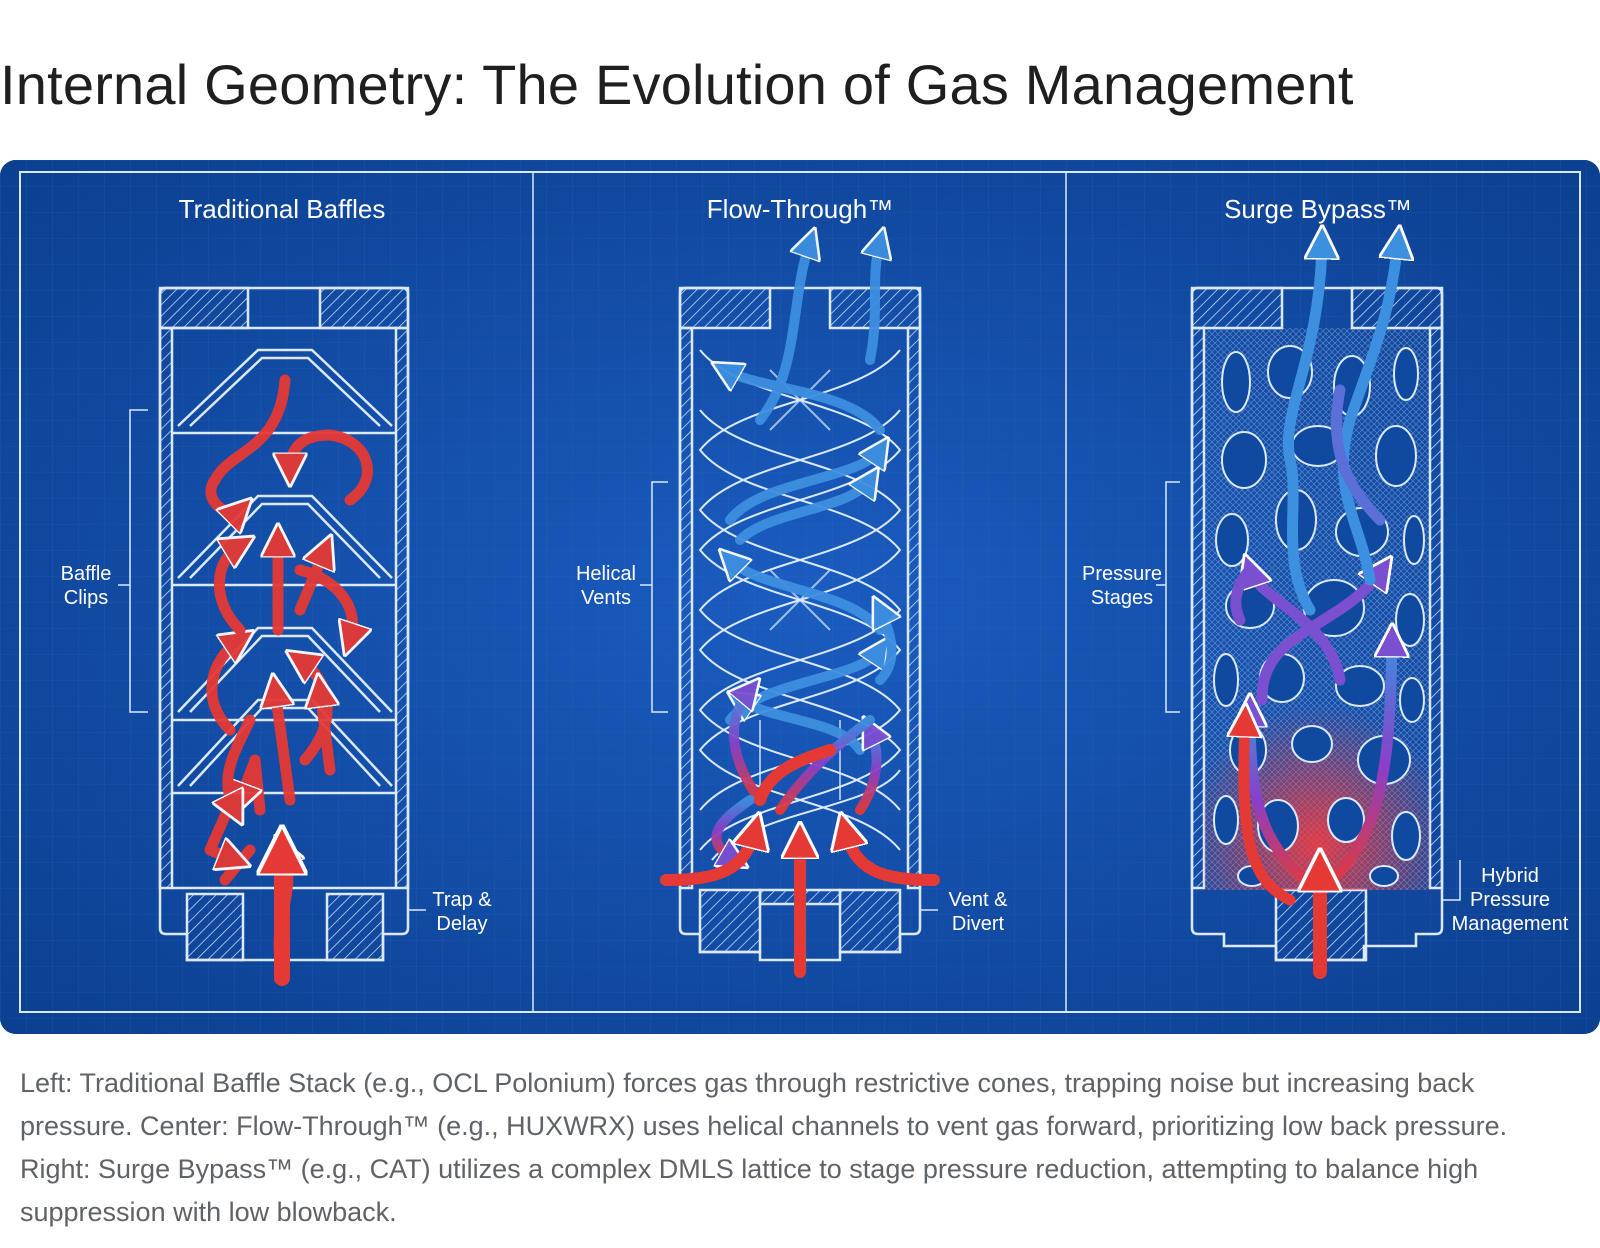  I want to click on side-label: Stages, so click(1122, 598).